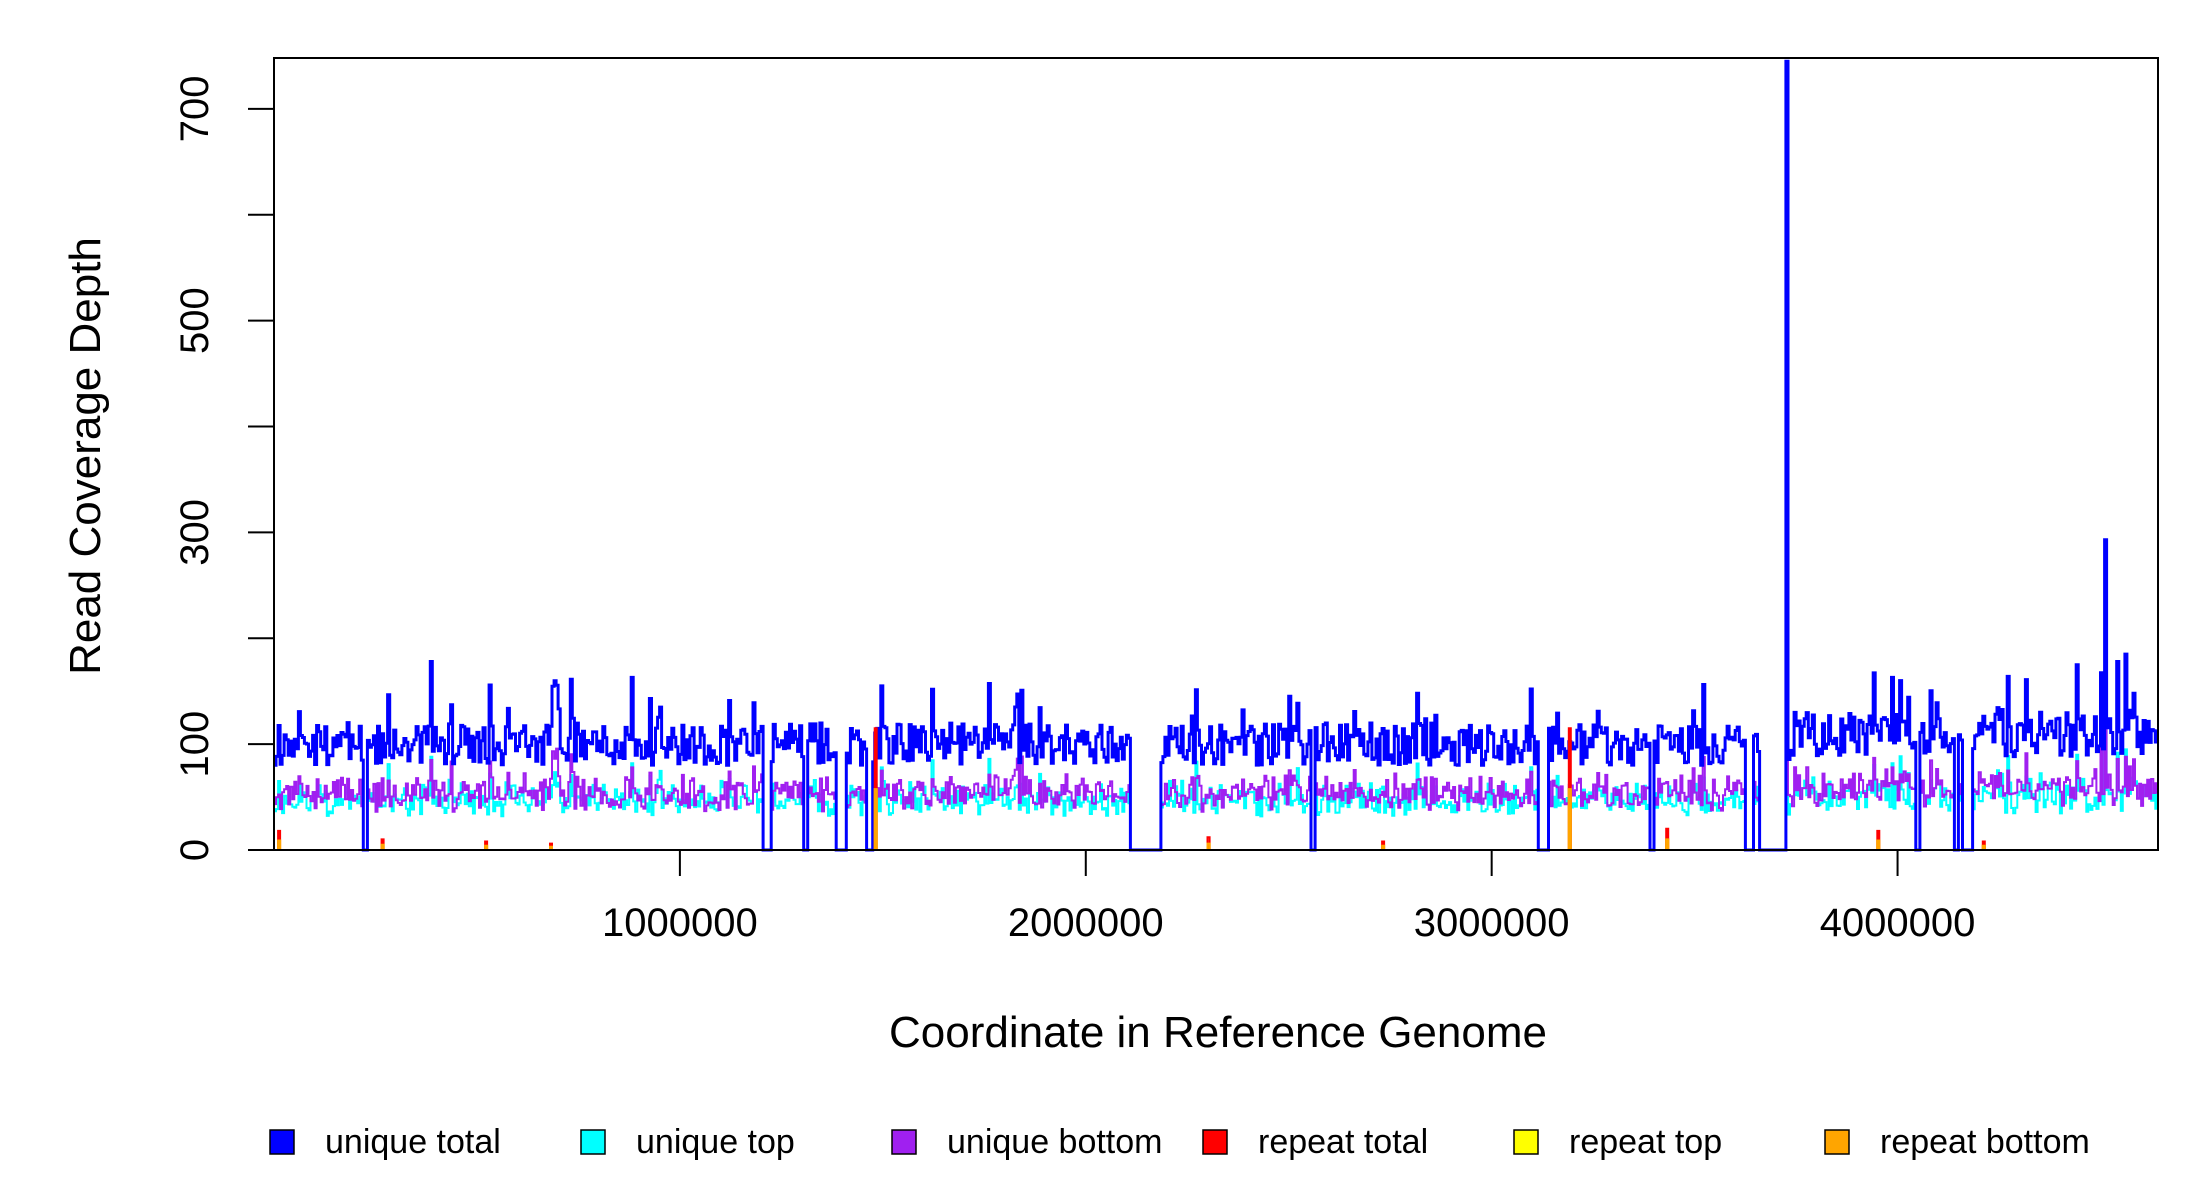 This screenshot has width=2200, height=1200. What do you see at coordinates (715, 1142) in the screenshot?
I see `legend-label: unique top` at bounding box center [715, 1142].